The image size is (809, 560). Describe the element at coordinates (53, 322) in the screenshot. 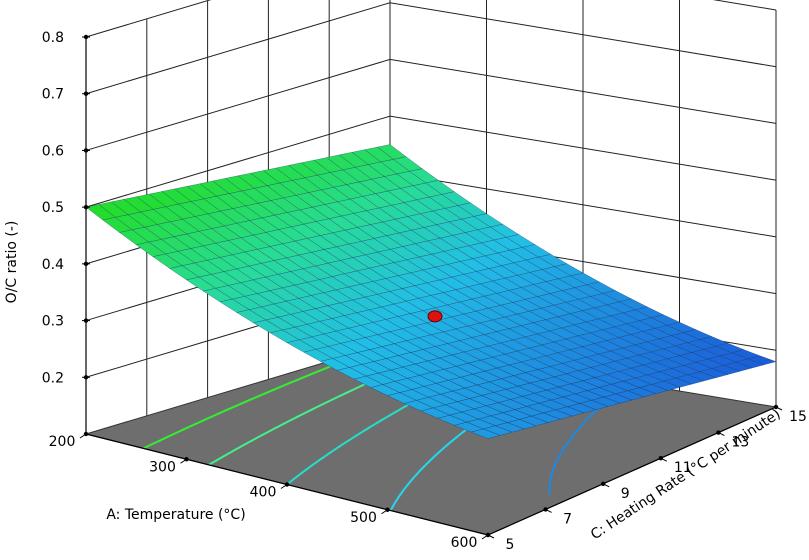

I see `z-tick-label: 0.3` at that location.